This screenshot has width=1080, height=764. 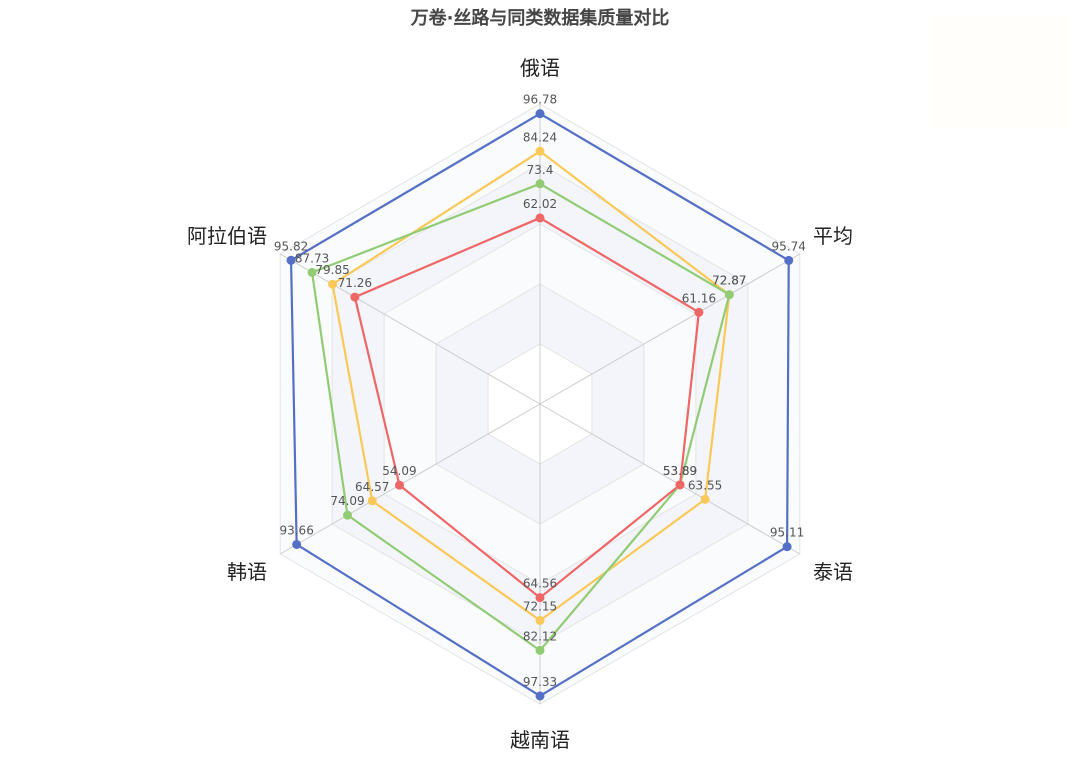 What do you see at coordinates (833, 572) in the screenshot?
I see `radar-axis-name: 泰语` at bounding box center [833, 572].